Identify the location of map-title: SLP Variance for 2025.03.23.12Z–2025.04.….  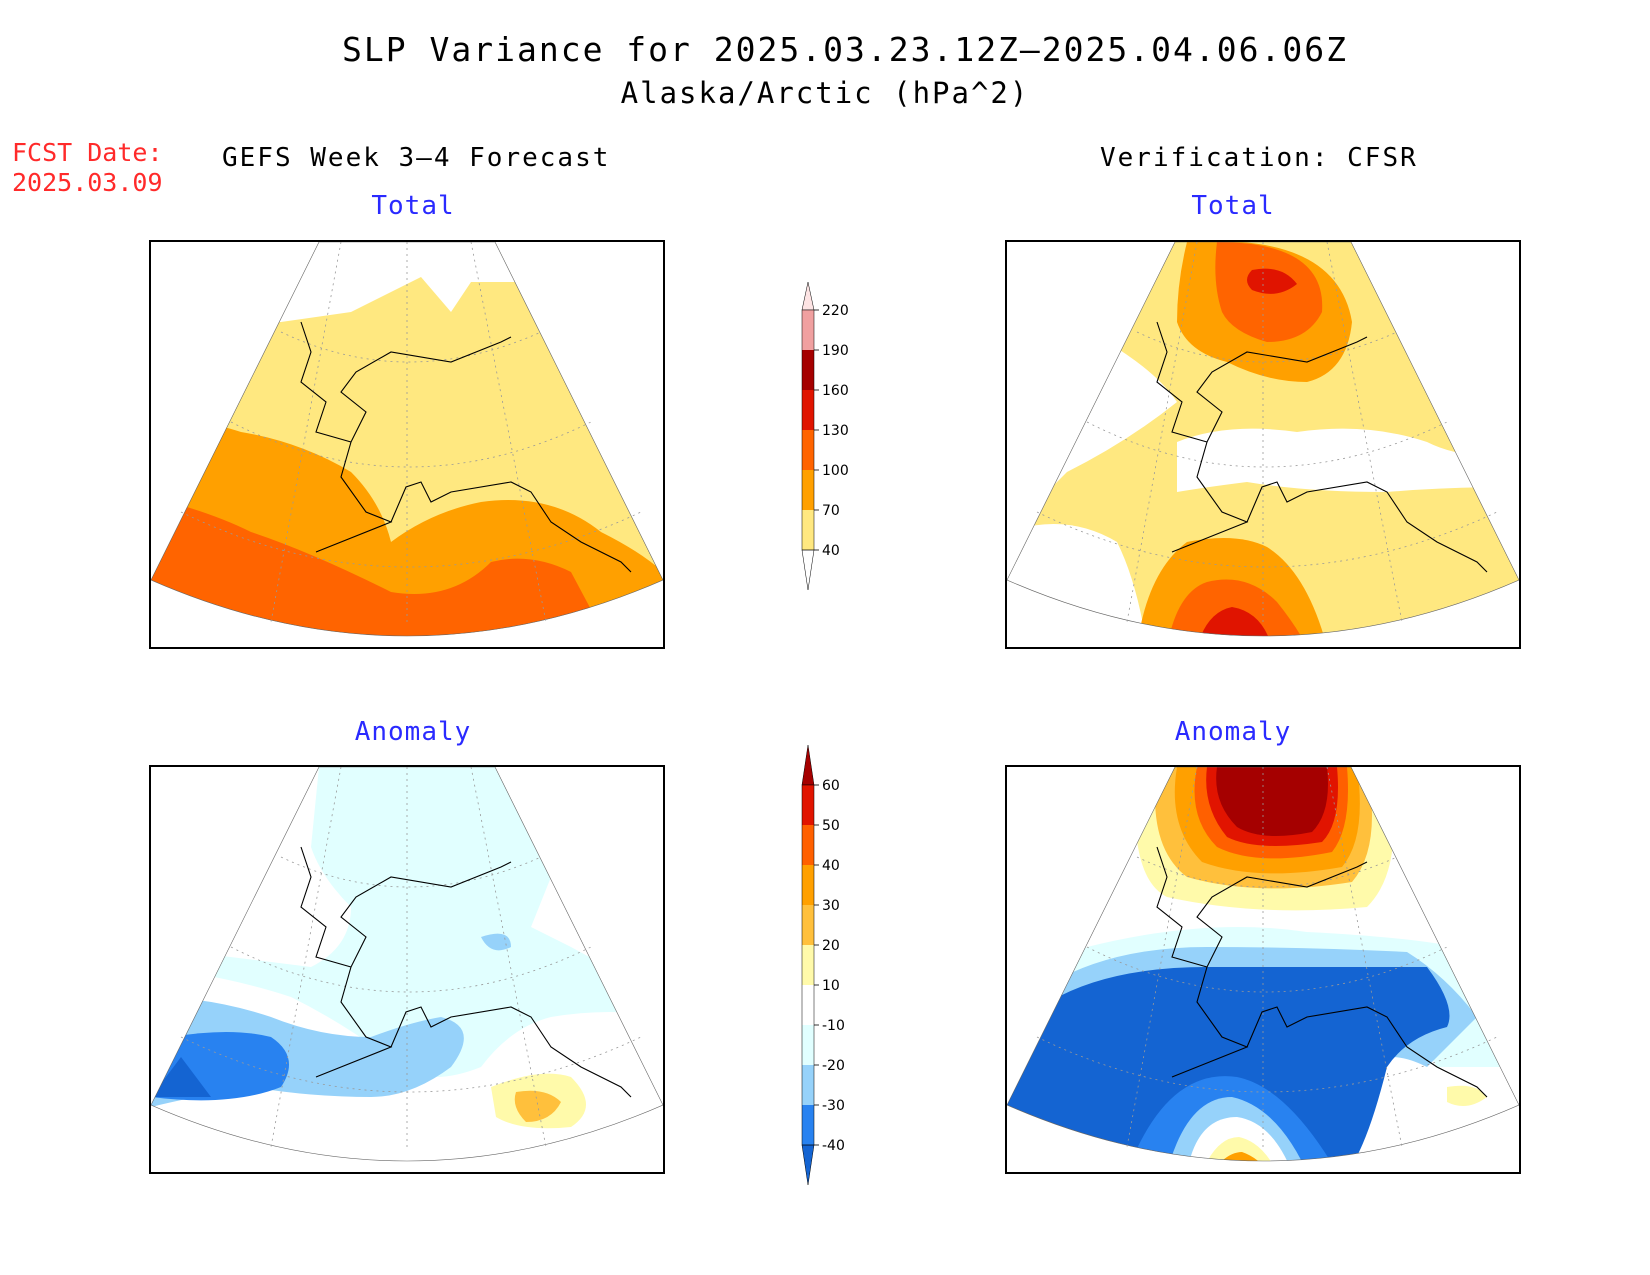
(845, 49).